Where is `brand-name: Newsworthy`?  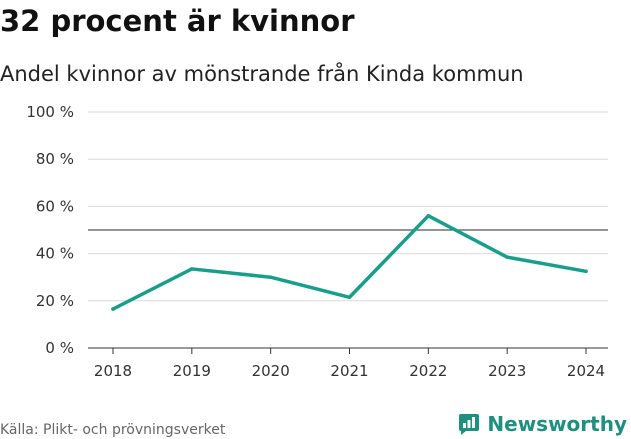 brand-name: Newsworthy is located at coordinates (557, 424).